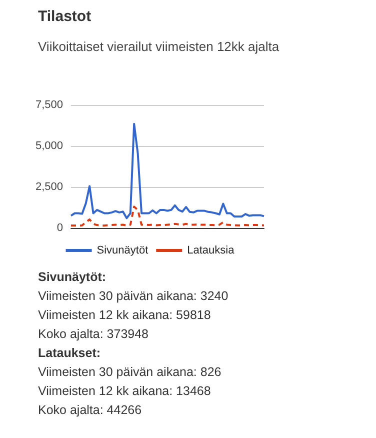 The height and width of the screenshot is (438, 376). What do you see at coordinates (70, 353) in the screenshot?
I see `text: Lataukset:` at bounding box center [70, 353].